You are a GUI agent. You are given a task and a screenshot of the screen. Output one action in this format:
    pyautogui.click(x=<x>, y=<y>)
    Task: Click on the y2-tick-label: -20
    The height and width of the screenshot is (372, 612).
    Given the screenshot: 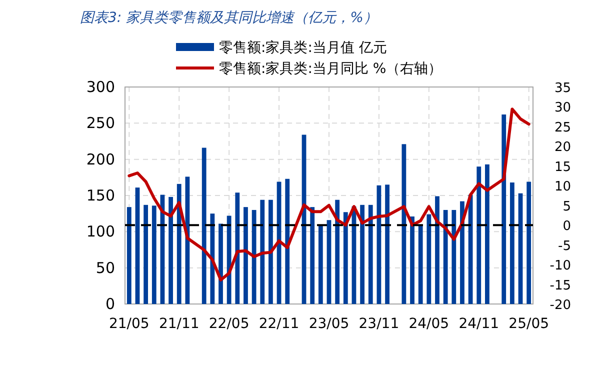 What is the action you would take?
    pyautogui.click(x=560, y=305)
    